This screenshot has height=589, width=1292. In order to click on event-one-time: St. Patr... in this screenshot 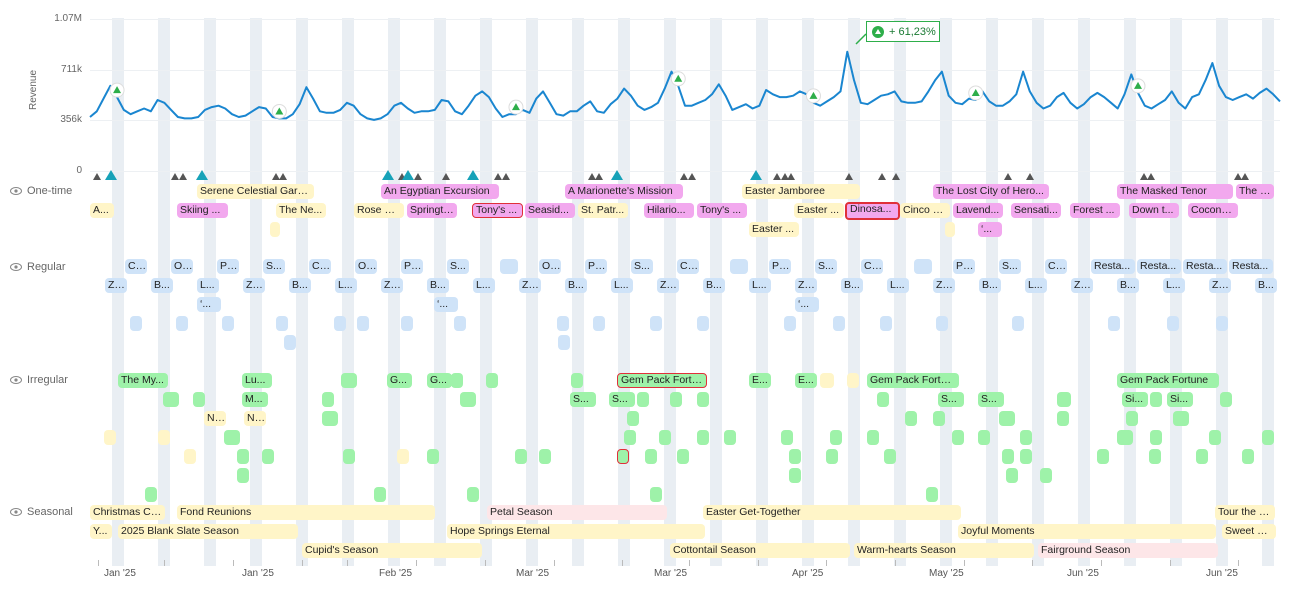, I will do `click(603, 210)`.